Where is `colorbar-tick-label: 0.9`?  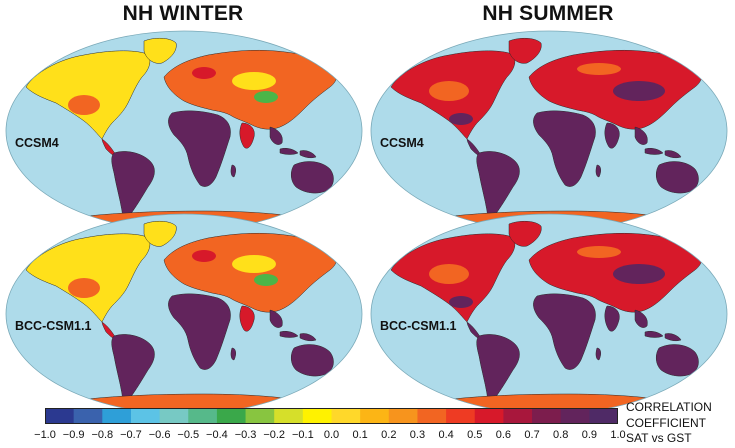 colorbar-tick-label: 0.9 is located at coordinates (589, 435).